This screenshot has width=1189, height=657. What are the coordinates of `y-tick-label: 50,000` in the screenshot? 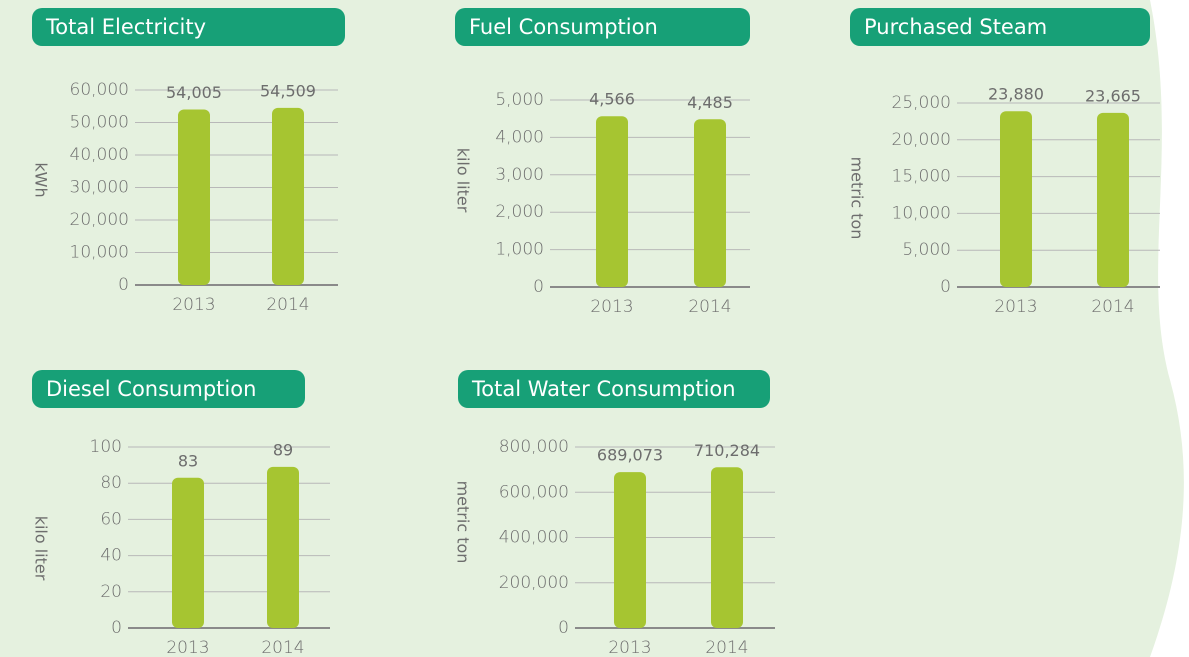 It's located at (99, 123).